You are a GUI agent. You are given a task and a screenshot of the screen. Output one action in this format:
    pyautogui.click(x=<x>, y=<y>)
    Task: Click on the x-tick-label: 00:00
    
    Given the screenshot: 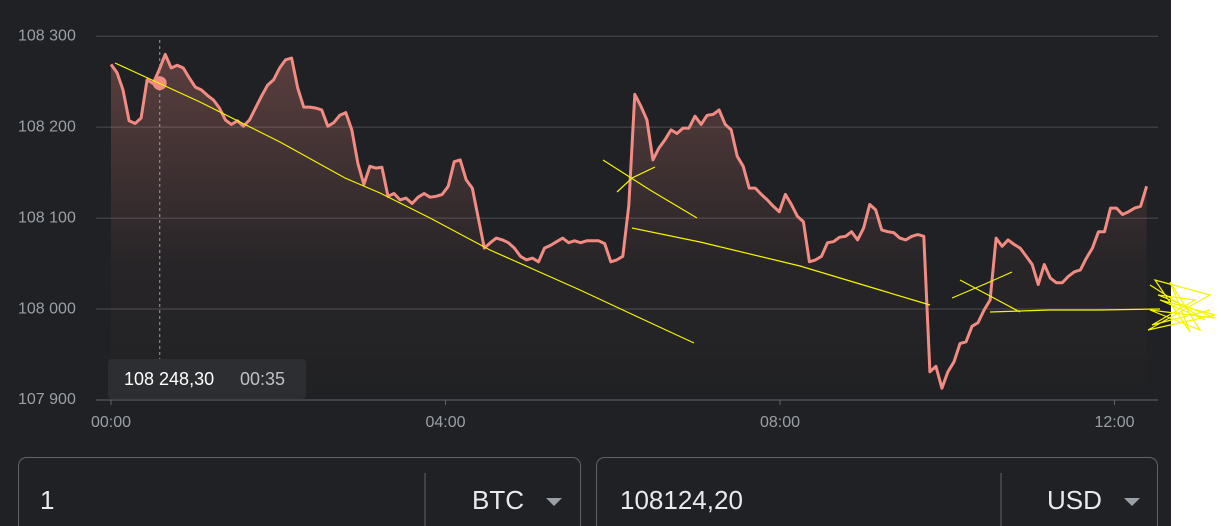 What is the action you would take?
    pyautogui.click(x=111, y=422)
    